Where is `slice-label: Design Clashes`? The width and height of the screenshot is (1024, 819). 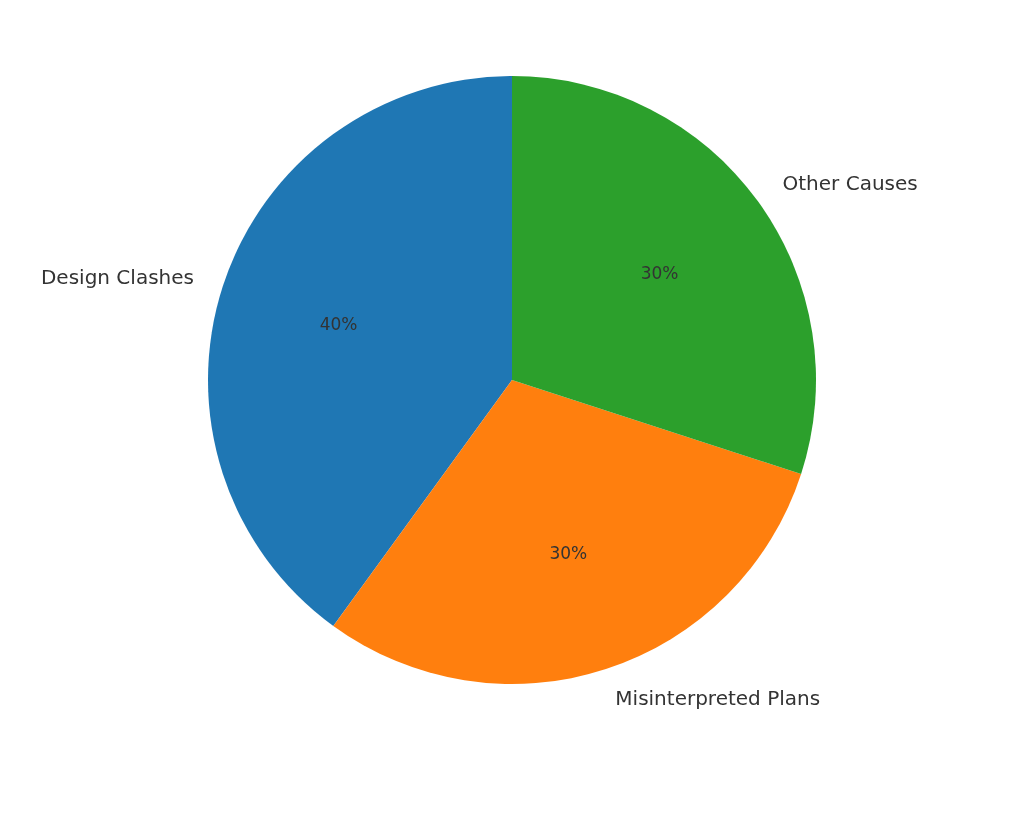 slice-label: Design Clashes is located at coordinates (117, 276).